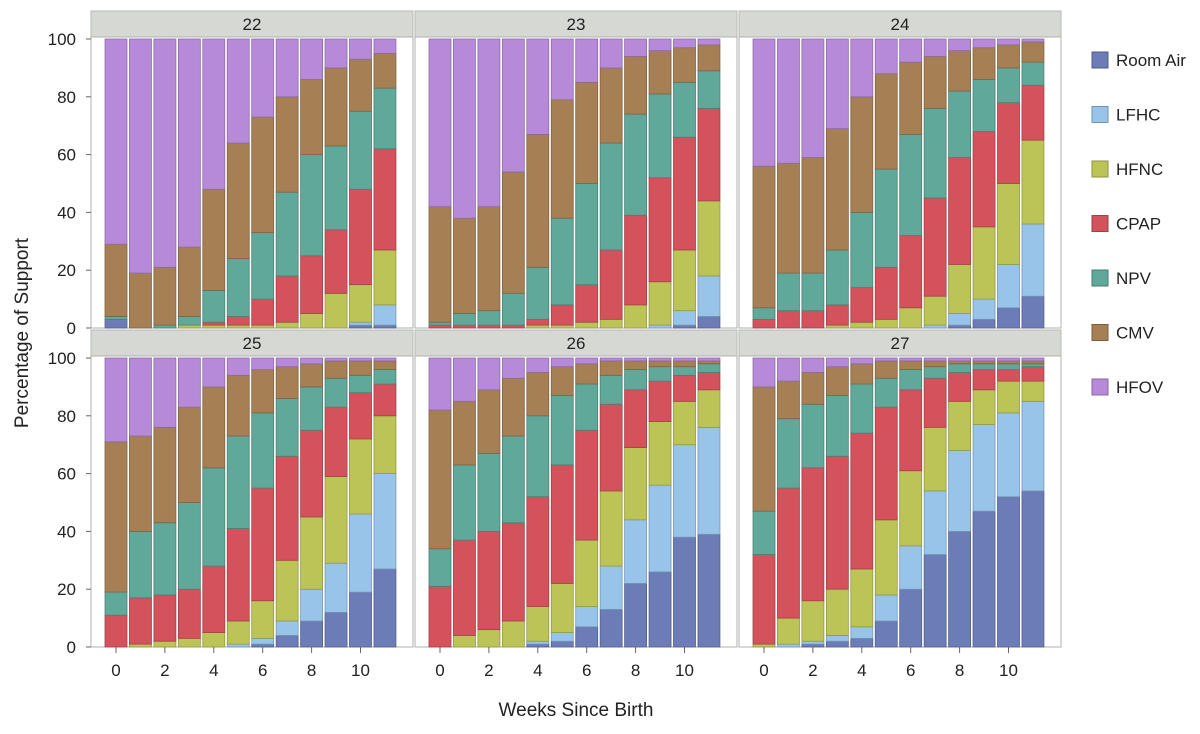 The width and height of the screenshot is (1200, 734). What do you see at coordinates (1100, 60) in the screenshot?
I see `legend-swatch-room-air` at bounding box center [1100, 60].